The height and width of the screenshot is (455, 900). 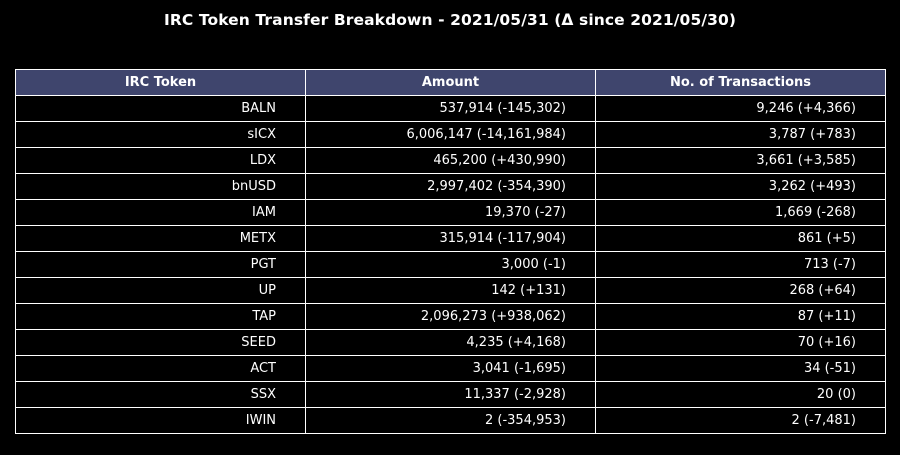 What do you see at coordinates (160, 342) in the screenshot?
I see `token-cell: SEED` at bounding box center [160, 342].